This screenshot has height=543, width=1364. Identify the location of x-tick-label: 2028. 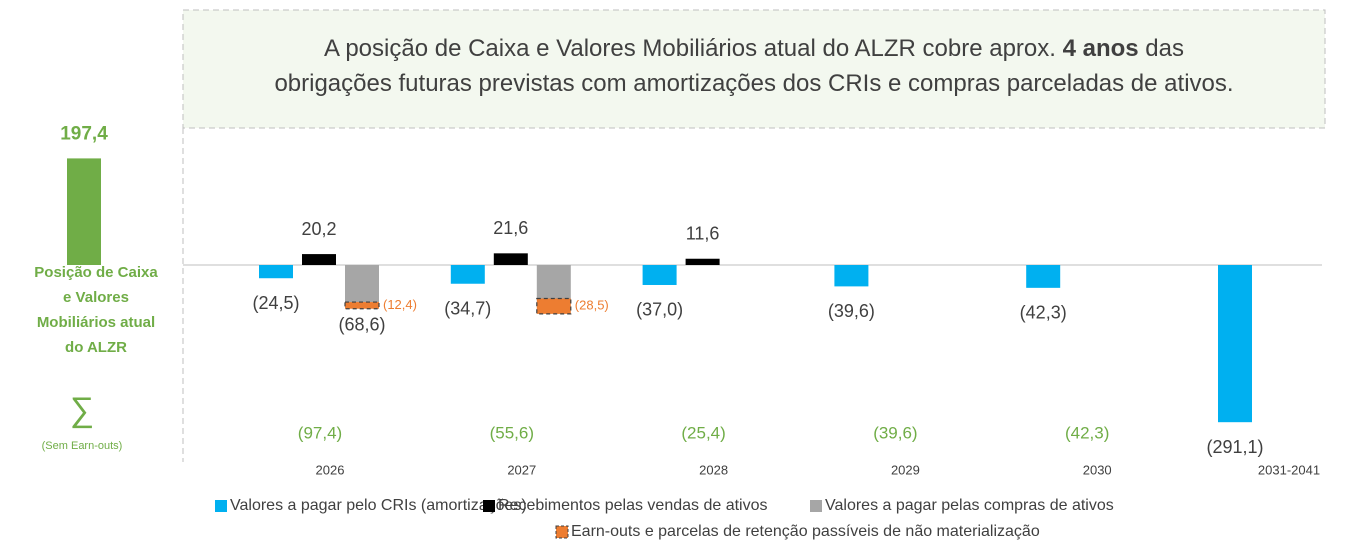
(713, 469).